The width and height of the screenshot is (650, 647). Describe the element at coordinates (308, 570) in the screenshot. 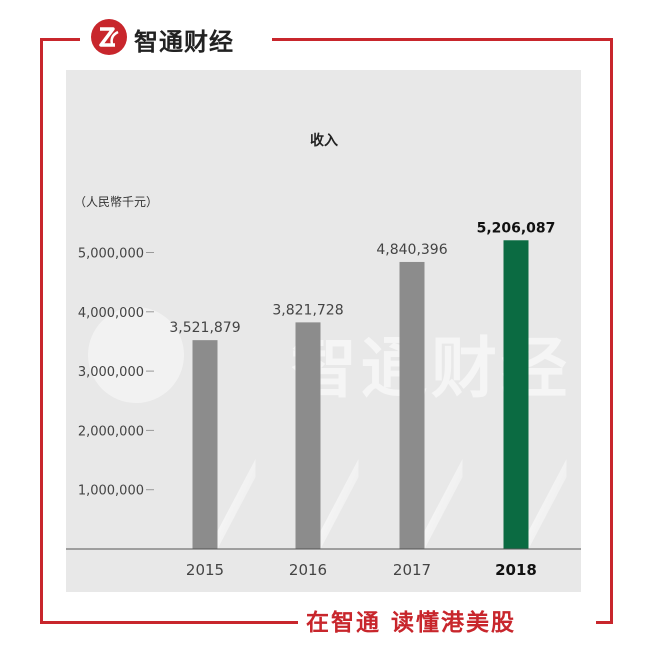

I see `x-tick-label: 2016` at that location.